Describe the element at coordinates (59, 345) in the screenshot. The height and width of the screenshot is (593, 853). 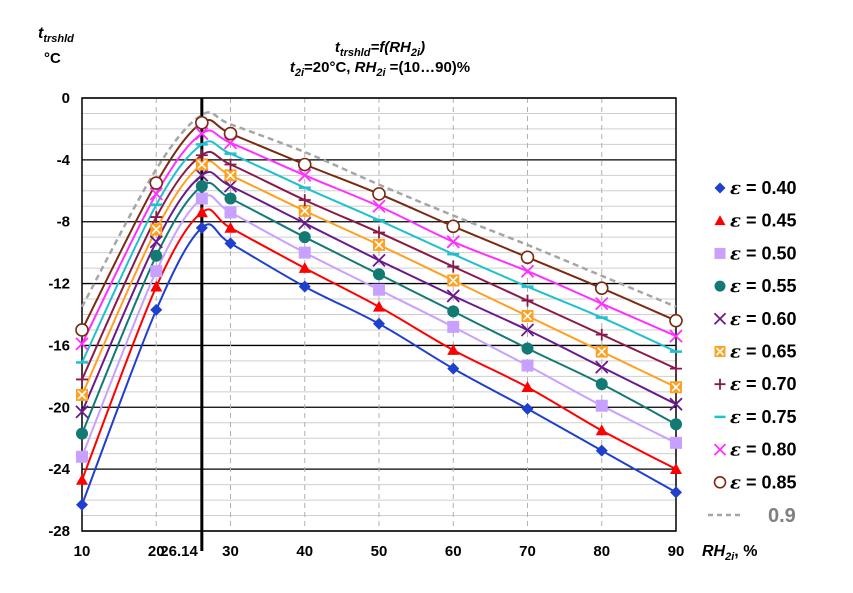
I see `y-tick-label: -16` at that location.